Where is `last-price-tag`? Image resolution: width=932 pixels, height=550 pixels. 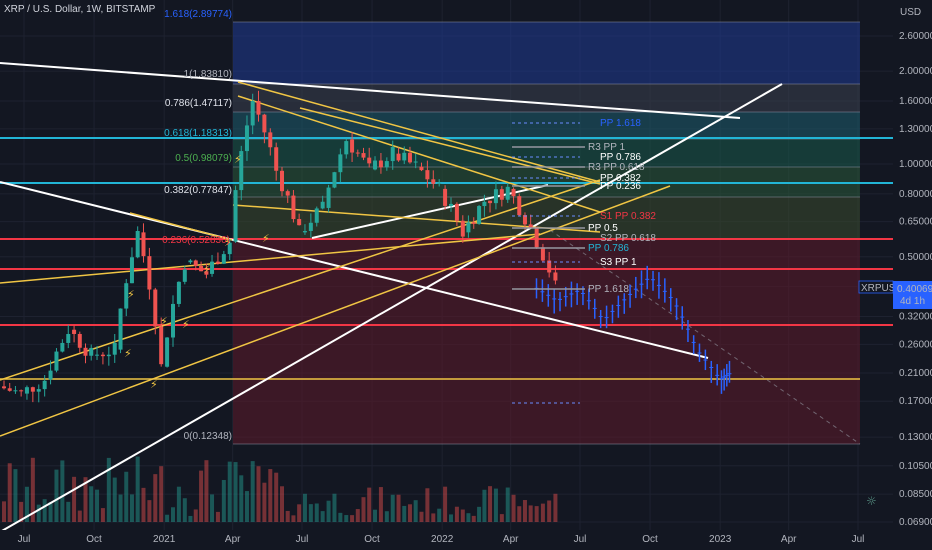
last-price-tag is located at coordinates (912, 295).